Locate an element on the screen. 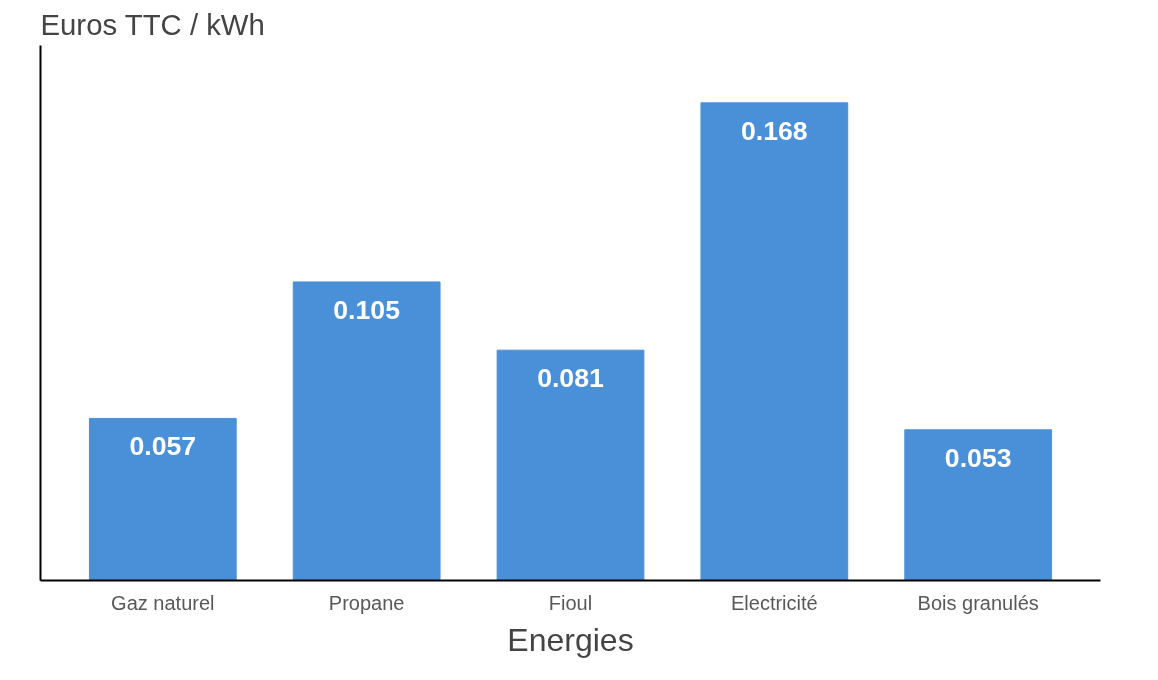 The image size is (1158, 680). data-label: 0.081 is located at coordinates (571, 378).